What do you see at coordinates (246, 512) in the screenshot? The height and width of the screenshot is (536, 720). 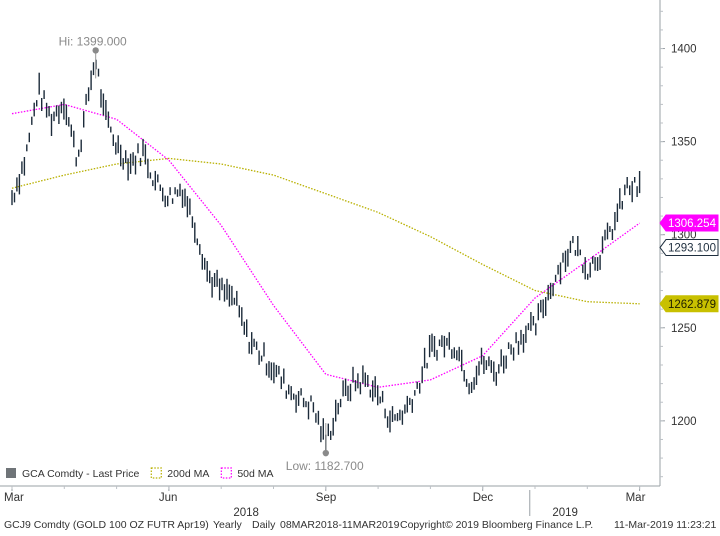 I see `year-label: 2018` at bounding box center [246, 512].